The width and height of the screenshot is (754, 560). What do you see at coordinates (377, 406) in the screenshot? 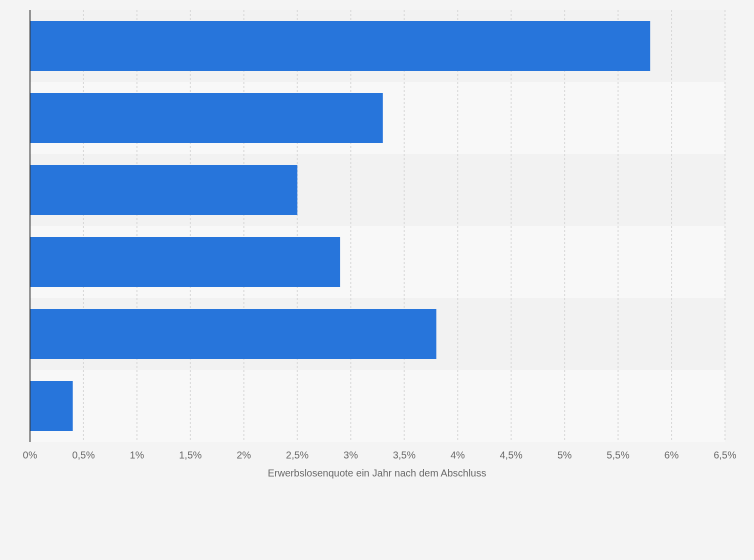
I see `band` at bounding box center [377, 406].